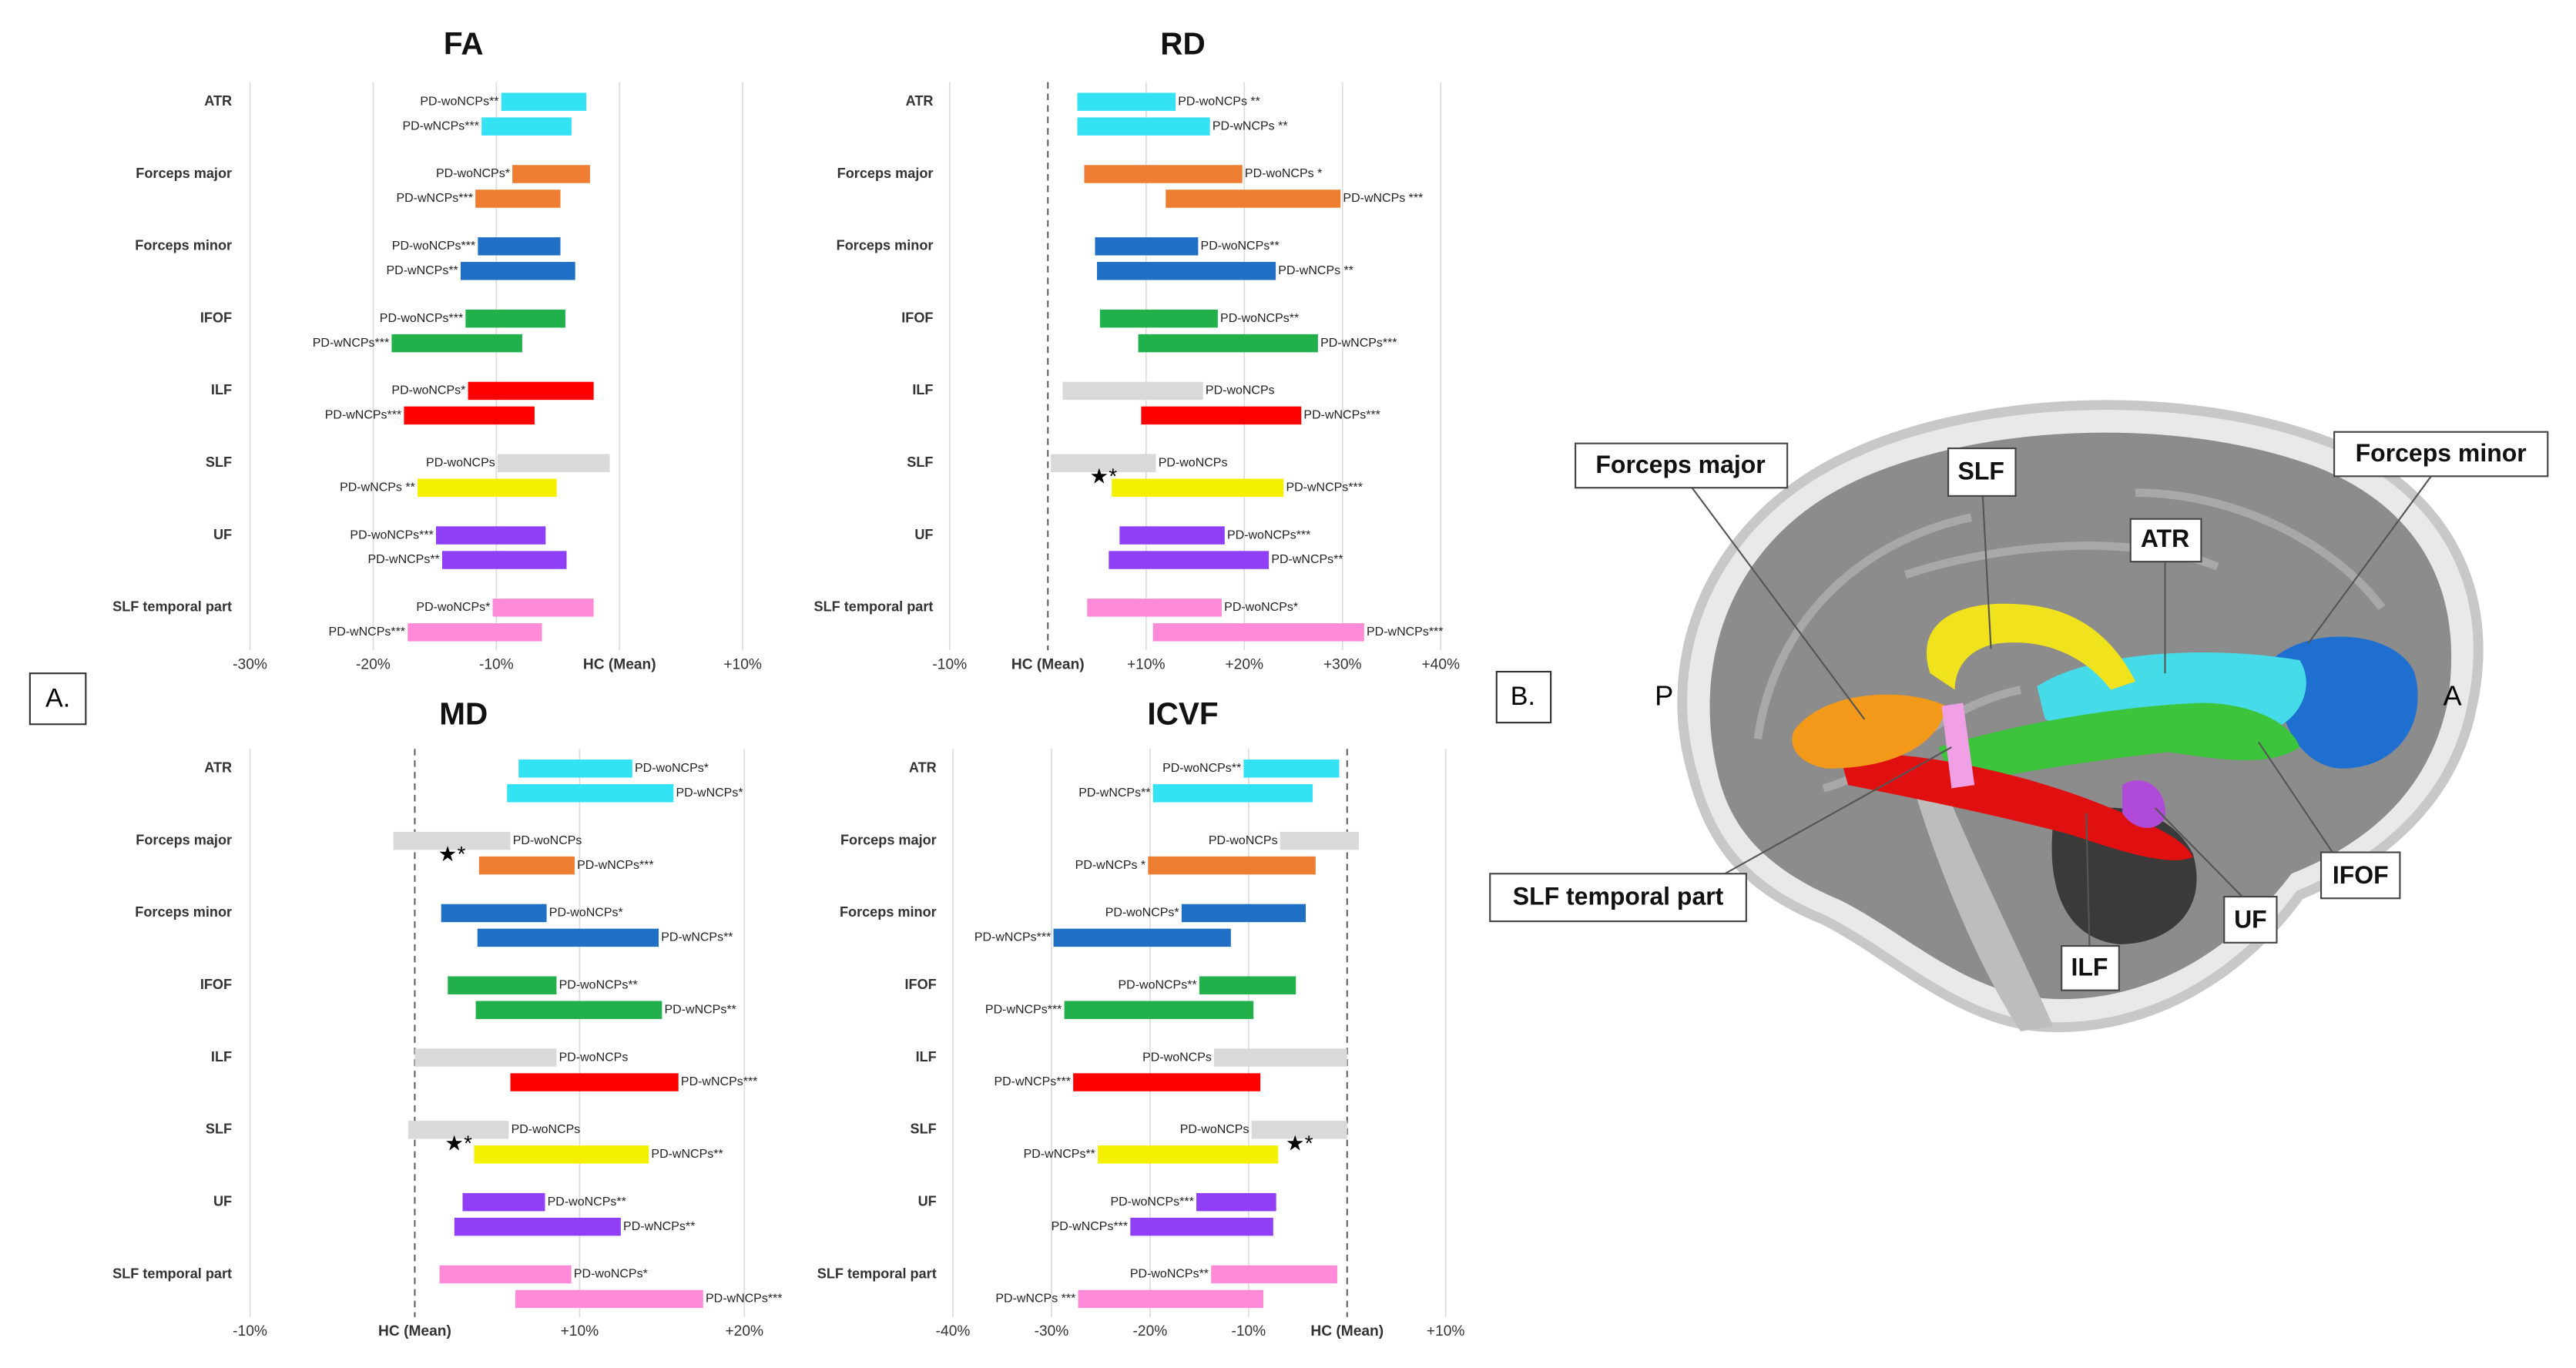 The image size is (2576, 1368). Describe the element at coordinates (1110, 866) in the screenshot. I see `bar-label: PD-wNCPs *` at that location.